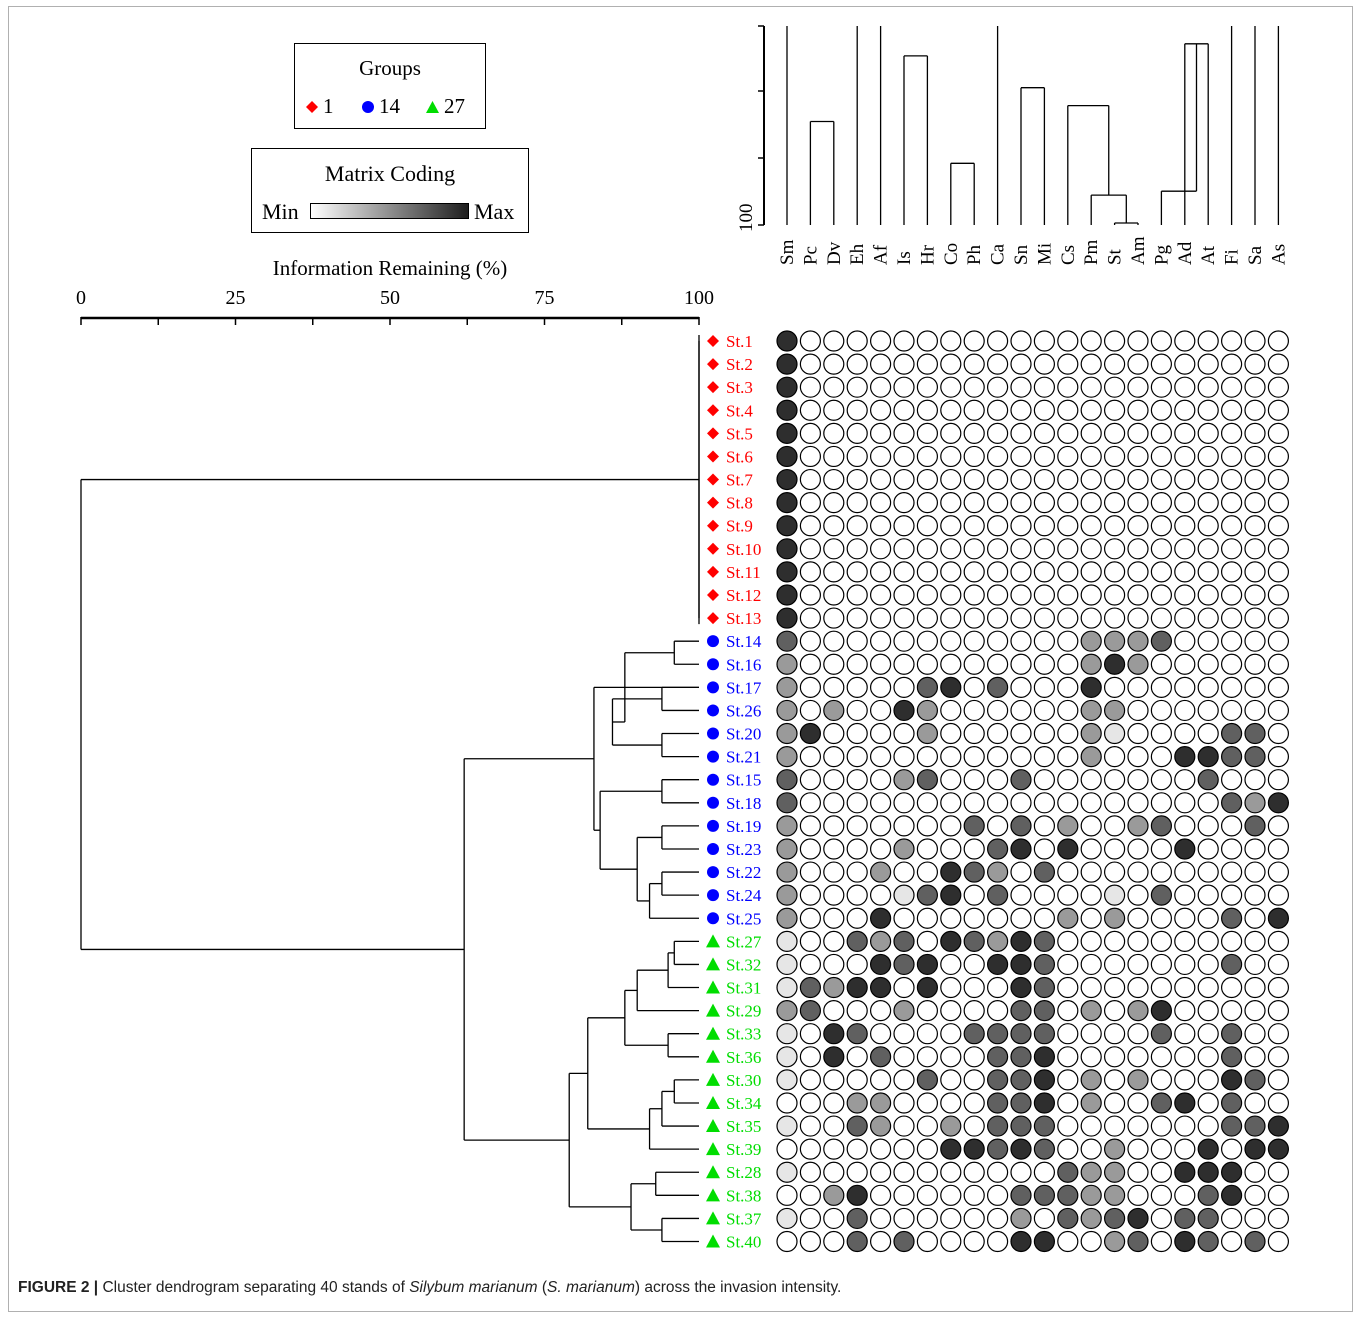 The height and width of the screenshot is (1321, 1360). What do you see at coordinates (591, 1287) in the screenshot?
I see `caption-species-short: S. marianum` at bounding box center [591, 1287].